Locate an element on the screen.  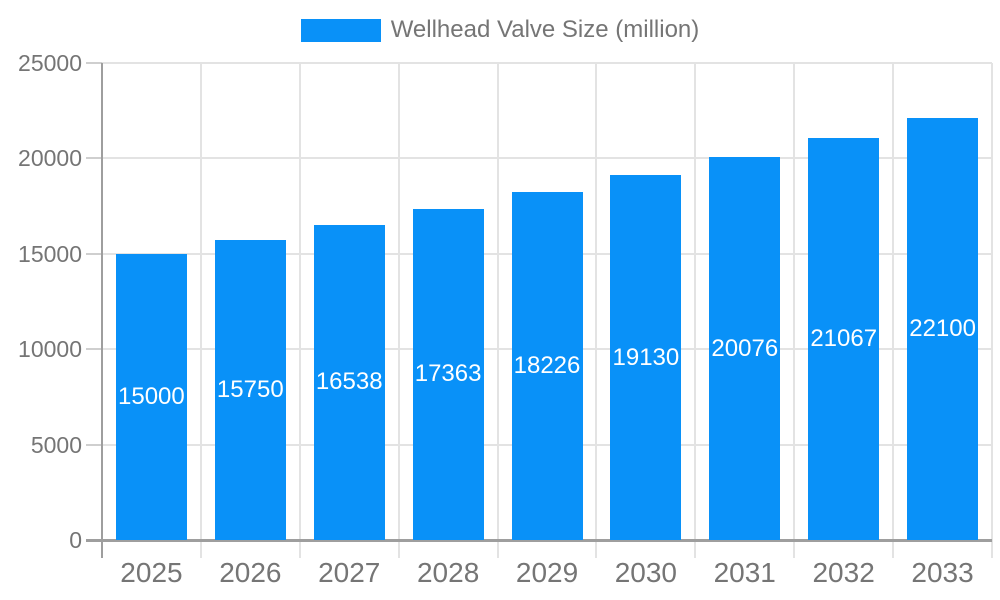
legend: Wellhead Valve Size (million) is located at coordinates (500, 30).